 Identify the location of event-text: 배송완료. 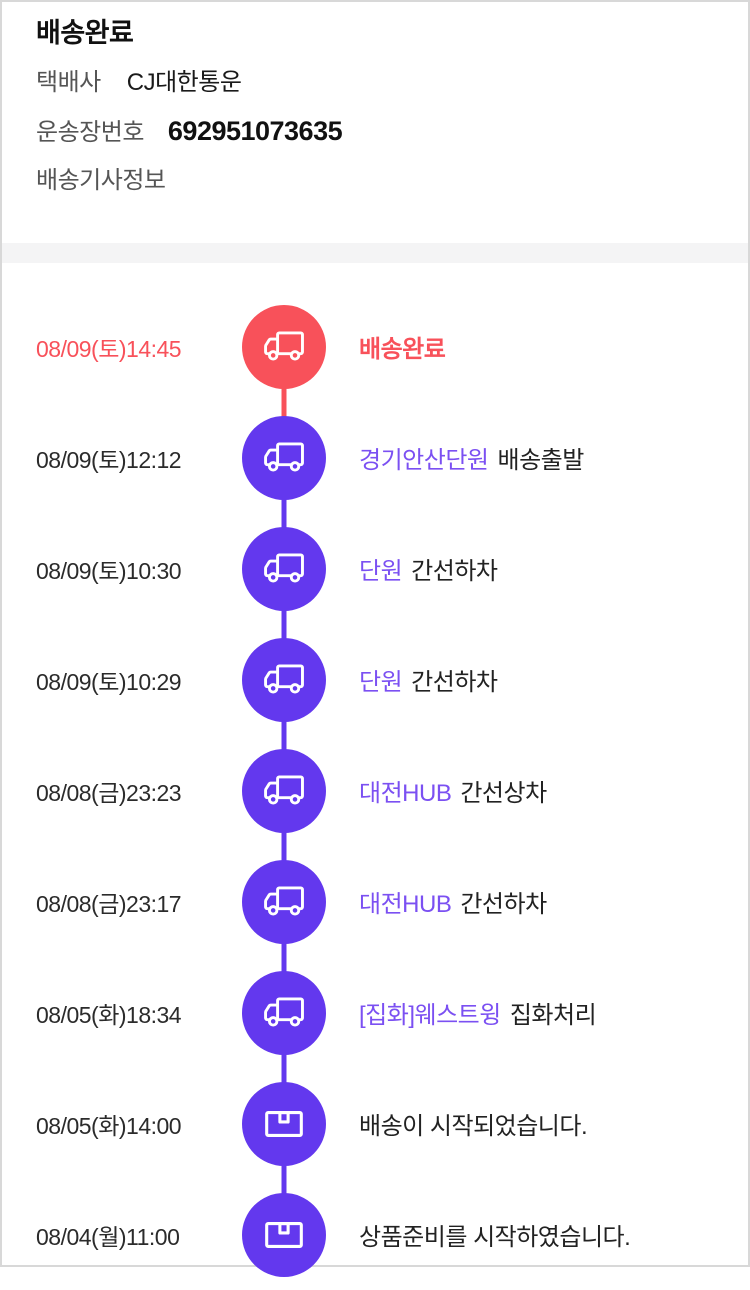
(402, 346).